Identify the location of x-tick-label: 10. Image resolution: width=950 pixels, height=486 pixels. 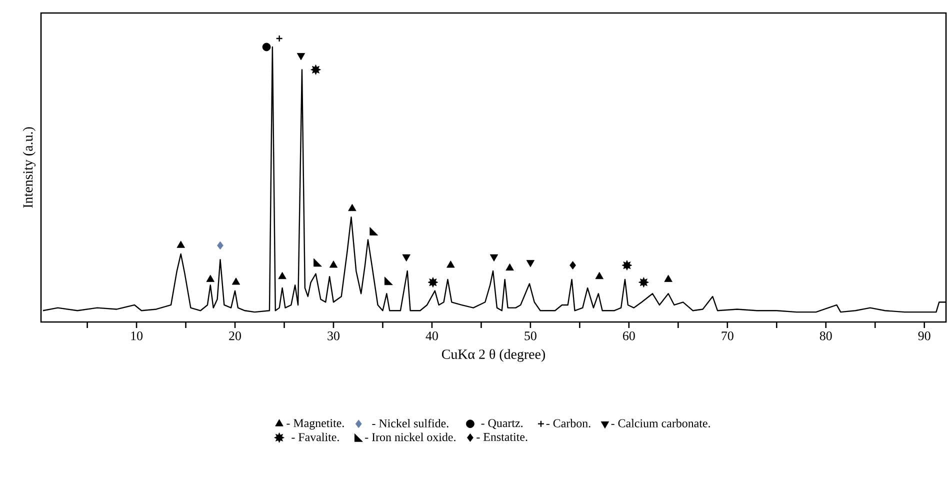
(137, 335).